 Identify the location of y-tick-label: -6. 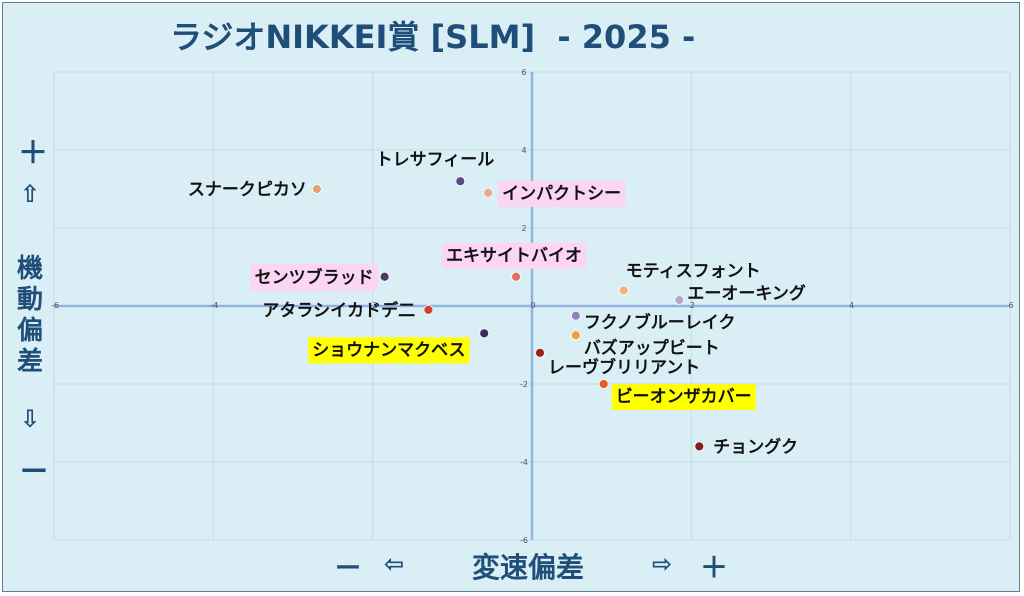
(524, 540).